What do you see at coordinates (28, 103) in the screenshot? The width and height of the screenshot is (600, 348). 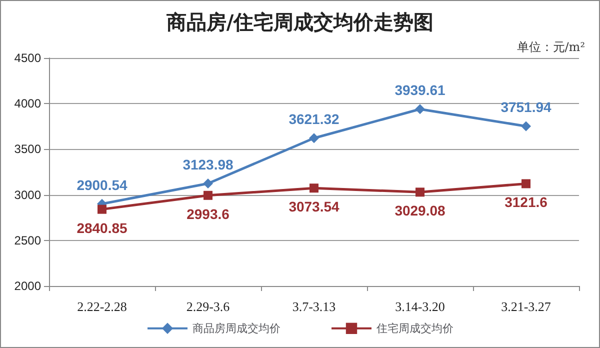 I see `y-tick-label: 4000` at bounding box center [28, 103].